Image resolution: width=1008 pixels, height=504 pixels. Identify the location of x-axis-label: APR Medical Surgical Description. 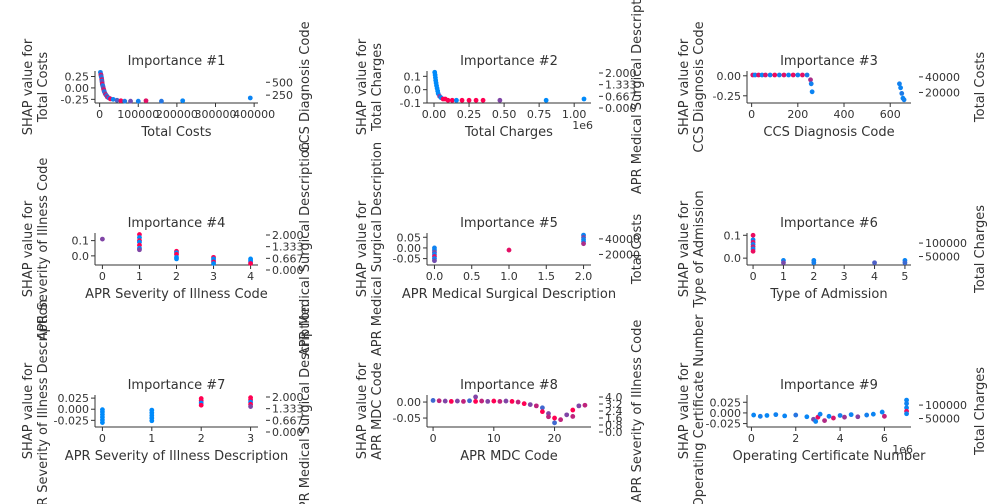
(509, 294).